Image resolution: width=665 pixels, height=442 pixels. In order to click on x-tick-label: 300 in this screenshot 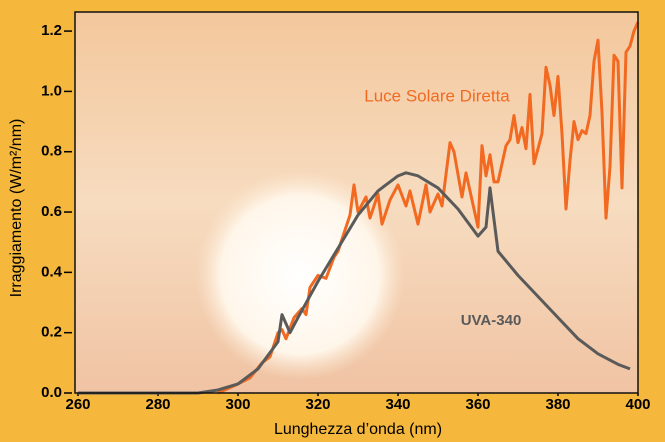, I will do `click(237, 404)`.